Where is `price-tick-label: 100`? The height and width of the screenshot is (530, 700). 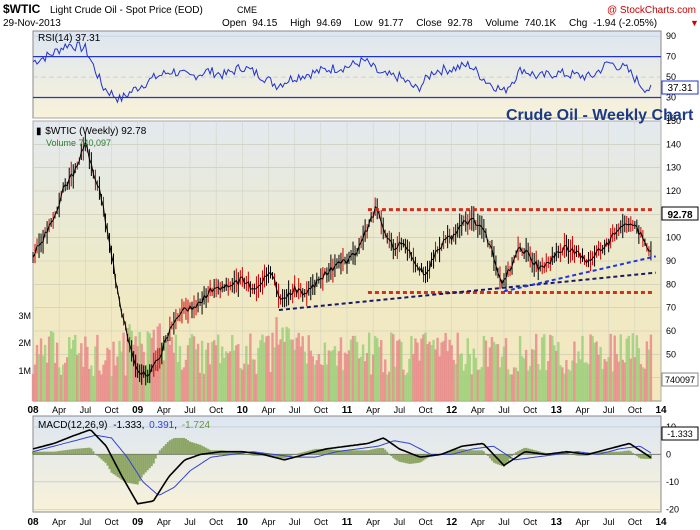 price-tick-label: 100 is located at coordinates (673, 238).